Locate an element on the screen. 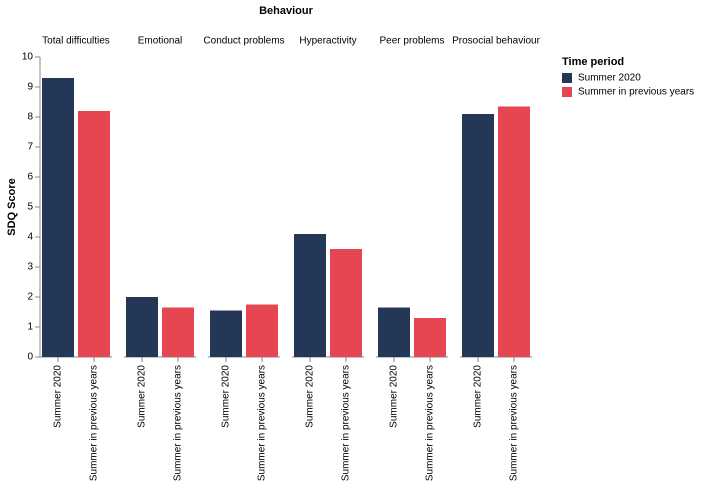 Image resolution: width=703 pixels, height=491 pixels. y-tick-label: 9 is located at coordinates (30, 87).